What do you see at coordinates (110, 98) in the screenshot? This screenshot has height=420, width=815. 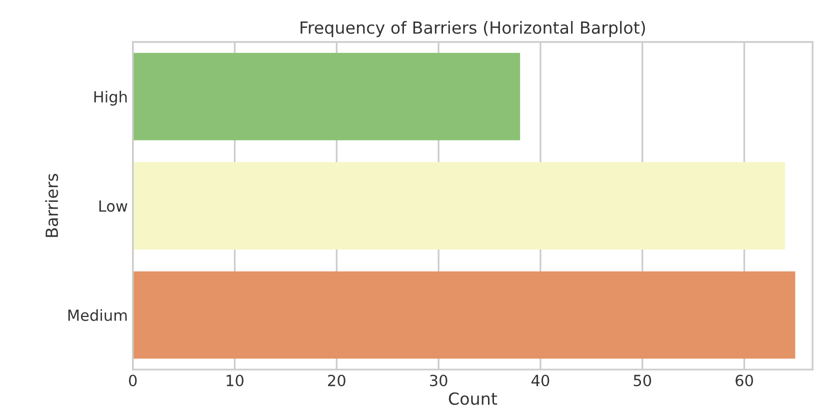 I see `y-tick-label: High` at bounding box center [110, 98].